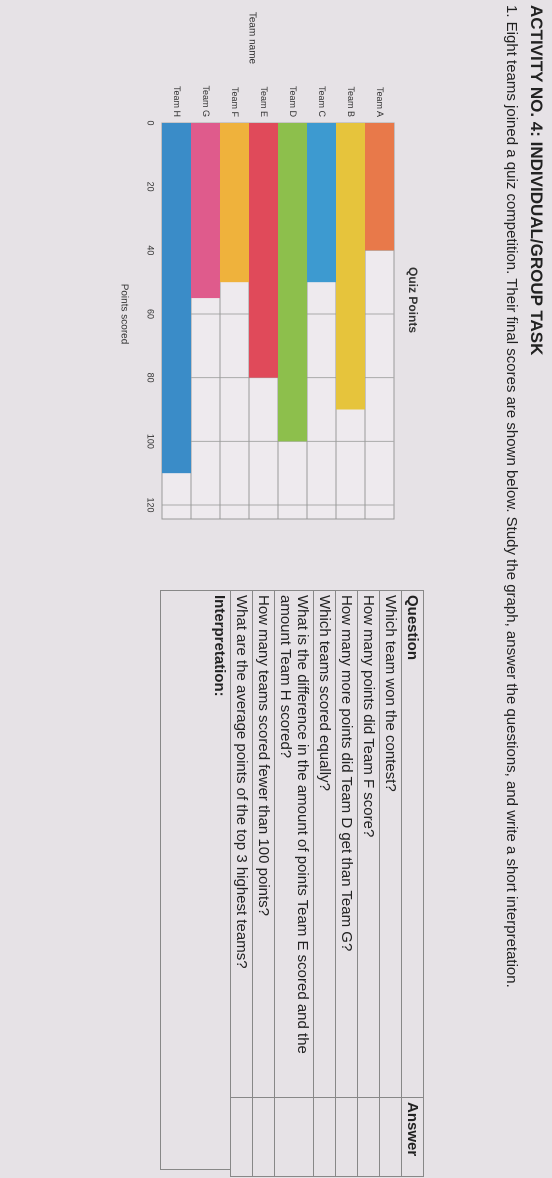 The height and width of the screenshot is (1178, 552). I want to click on x-tick-label: 20, so click(151, 187).